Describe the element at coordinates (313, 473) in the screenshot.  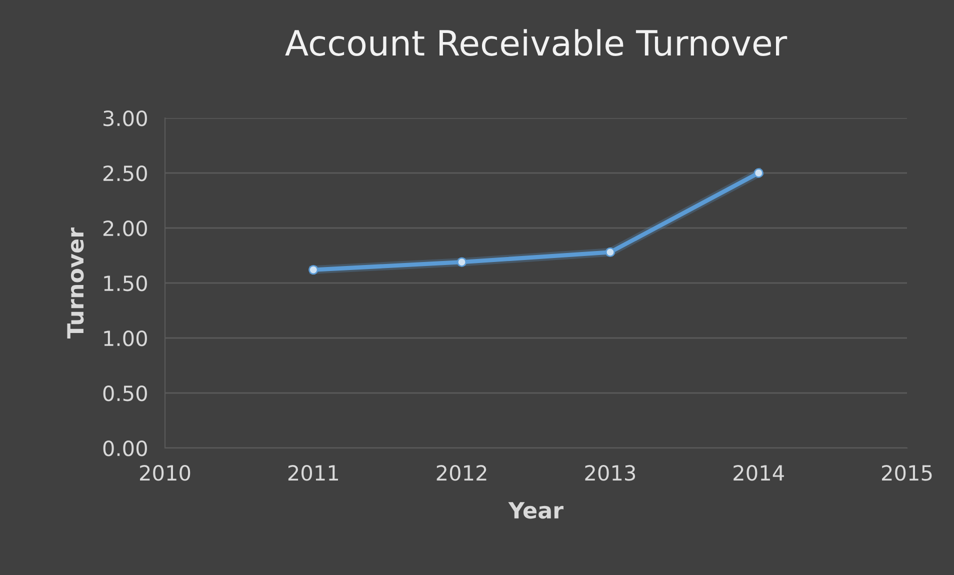
I see `x-tick-label: 2011` at that location.